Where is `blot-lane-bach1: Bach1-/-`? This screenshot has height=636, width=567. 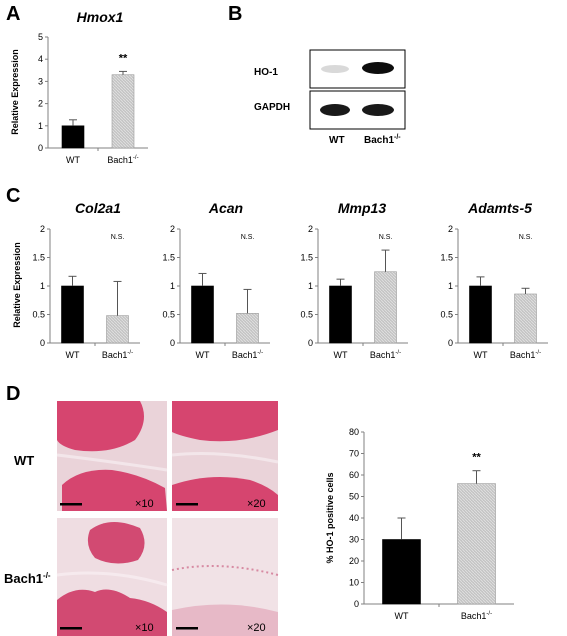
blot-lane-bach1: Bach1-/- is located at coordinates (382, 140).